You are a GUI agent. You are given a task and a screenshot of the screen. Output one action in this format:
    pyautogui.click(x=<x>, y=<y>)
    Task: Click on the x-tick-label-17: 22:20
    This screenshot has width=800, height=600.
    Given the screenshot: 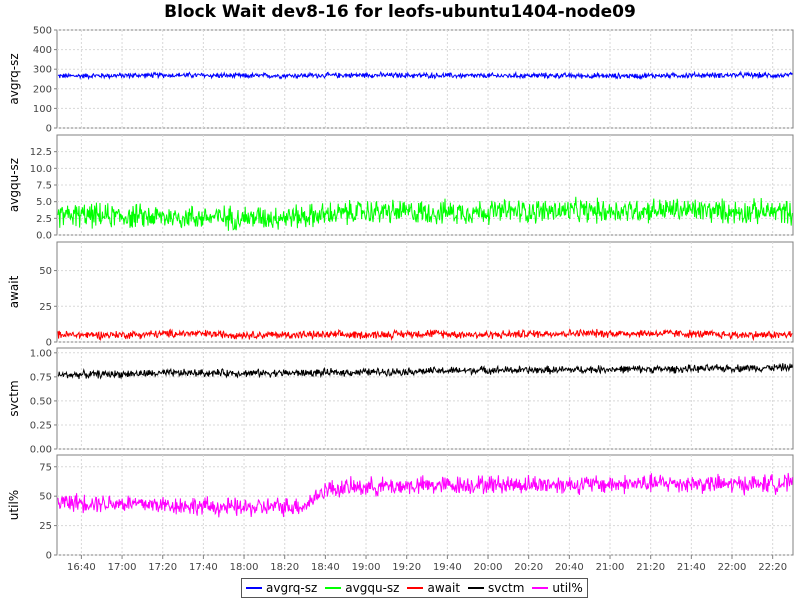 What is the action you would take?
    pyautogui.click(x=772, y=567)
    